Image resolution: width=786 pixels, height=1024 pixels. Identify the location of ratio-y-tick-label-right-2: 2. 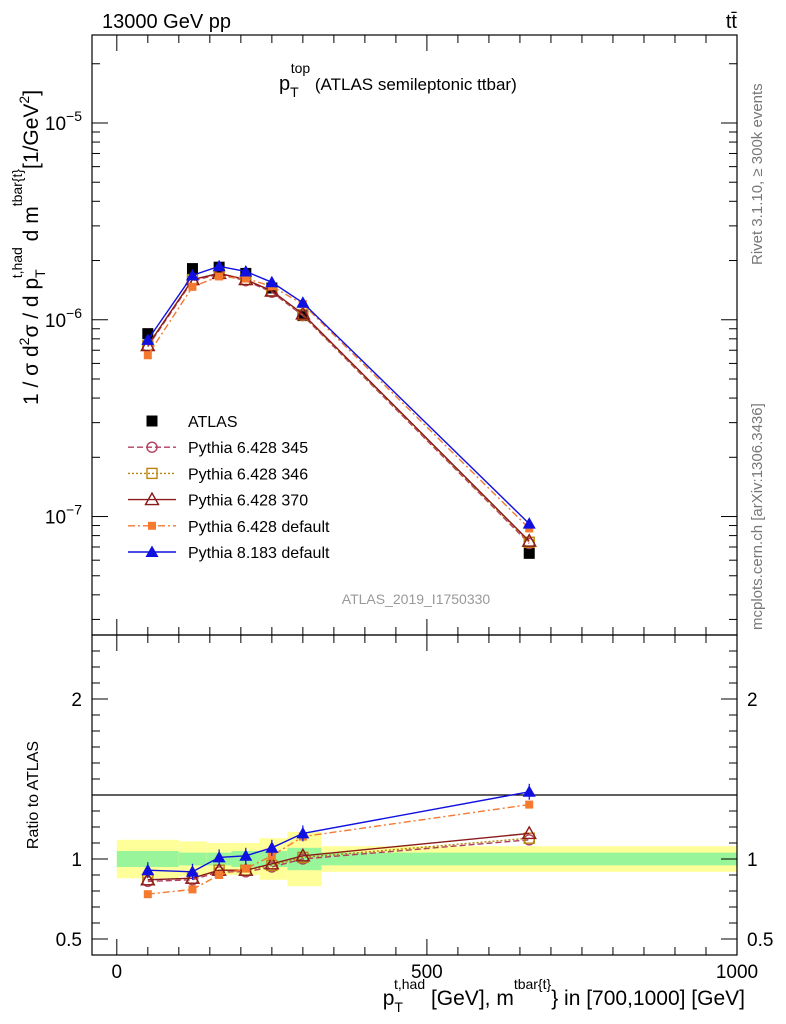
(752, 700).